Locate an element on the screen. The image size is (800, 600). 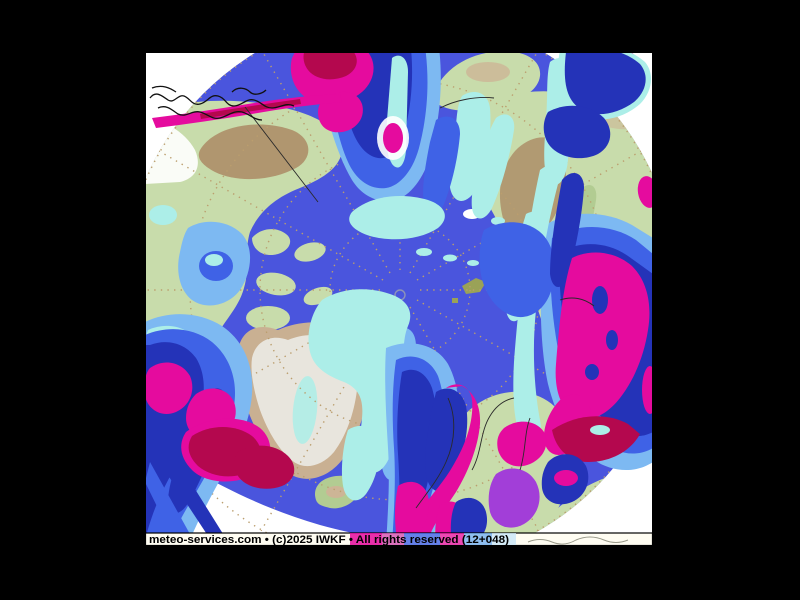
precip-magenta-right-mass is located at coordinates (602, 336).